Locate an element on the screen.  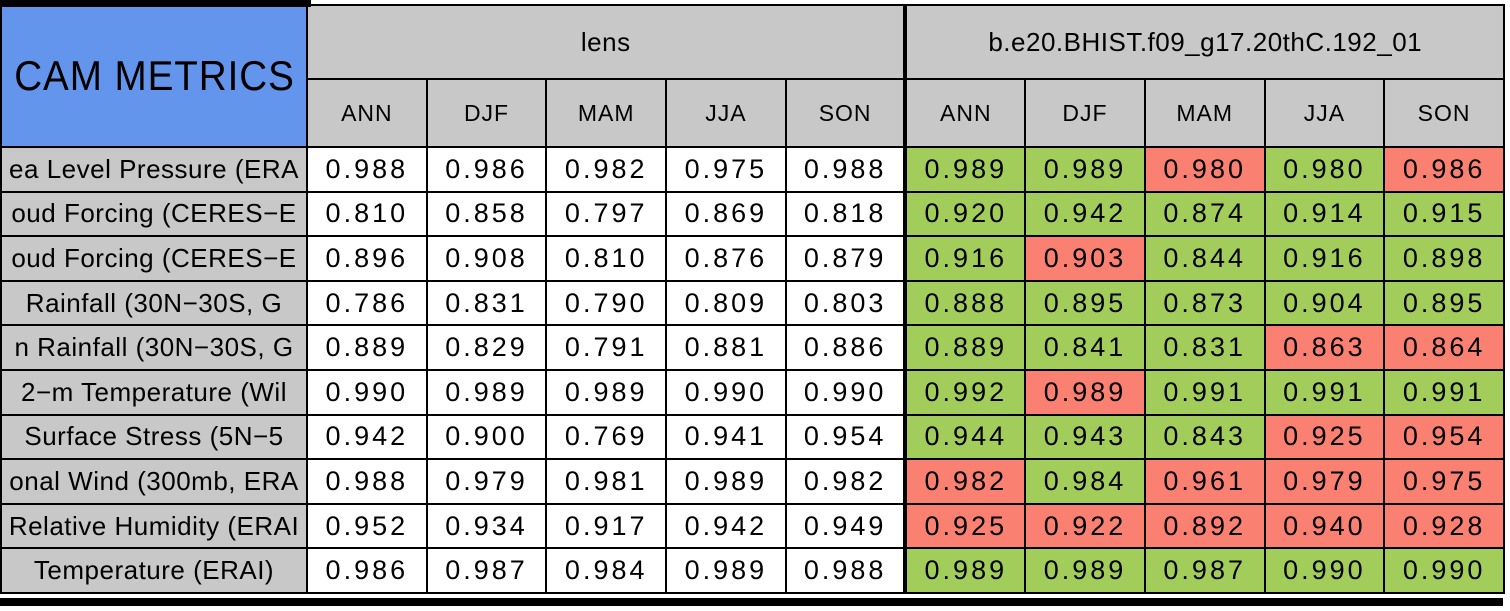
lens-value-cell: 0.786 is located at coordinates (367, 303).